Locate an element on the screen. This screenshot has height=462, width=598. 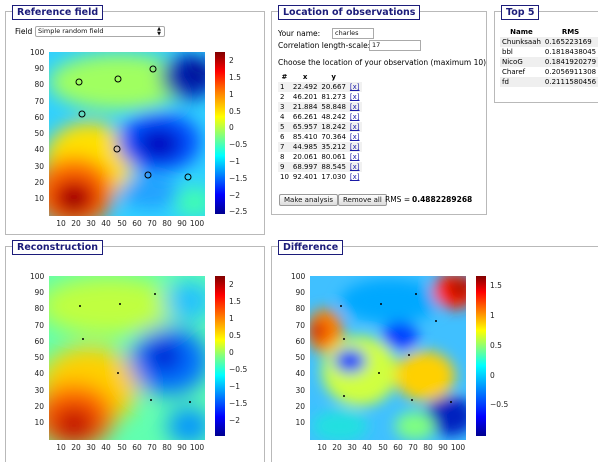
row-index: 8 is located at coordinates (282, 157).